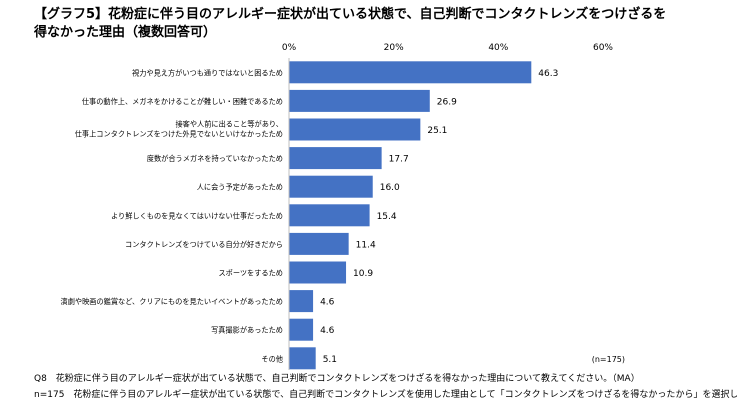  Describe the element at coordinates (394, 48) in the screenshot. I see `x-tick-label: 20%` at that location.